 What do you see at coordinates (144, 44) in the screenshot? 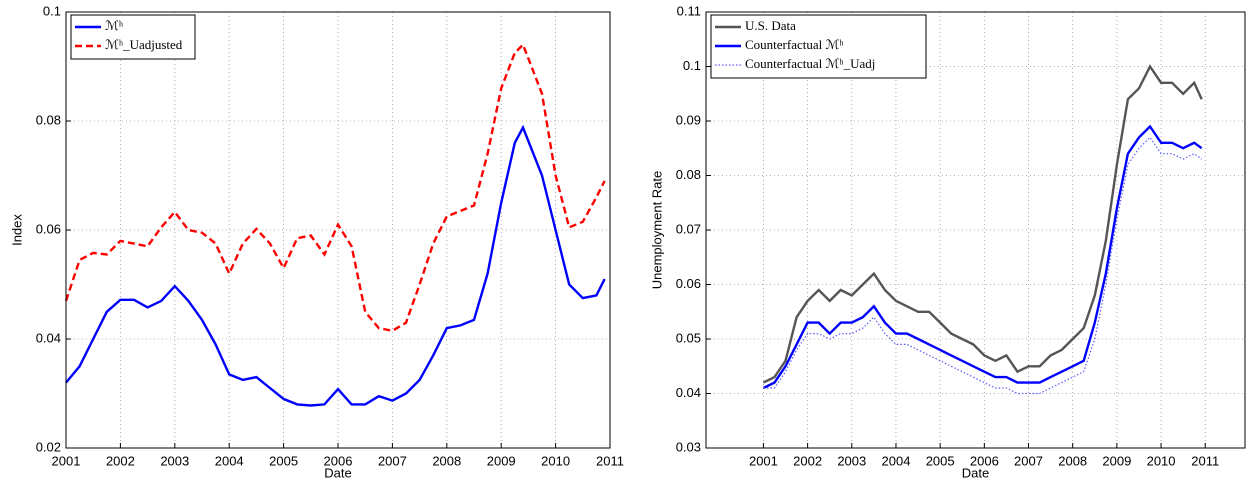
I see `legend-label: ℳʰ_Uadjusted` at bounding box center [144, 44].